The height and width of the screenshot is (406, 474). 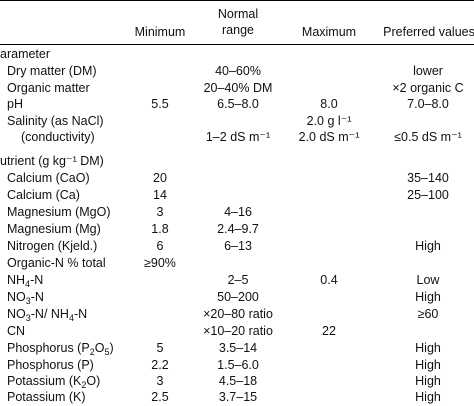 I want to click on normal-range-value: 2.4–9.7, so click(x=238, y=229).